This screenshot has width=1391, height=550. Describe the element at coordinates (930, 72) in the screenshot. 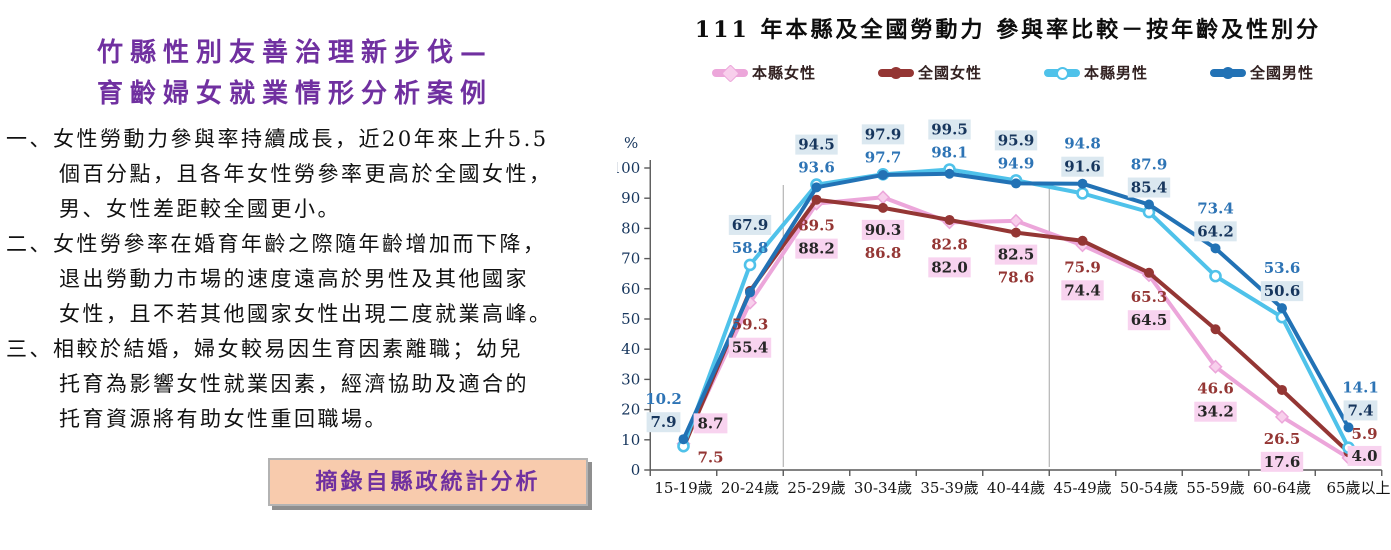

I see `legend-item-national-female: 全國女性` at that location.